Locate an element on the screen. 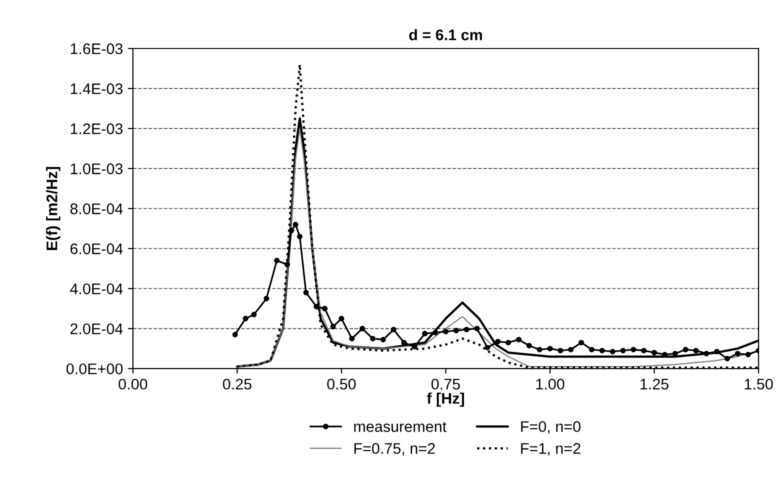 Image resolution: width=782 pixels, height=485 pixels. y-tick-label: 4.0E-04 is located at coordinates (96, 288).